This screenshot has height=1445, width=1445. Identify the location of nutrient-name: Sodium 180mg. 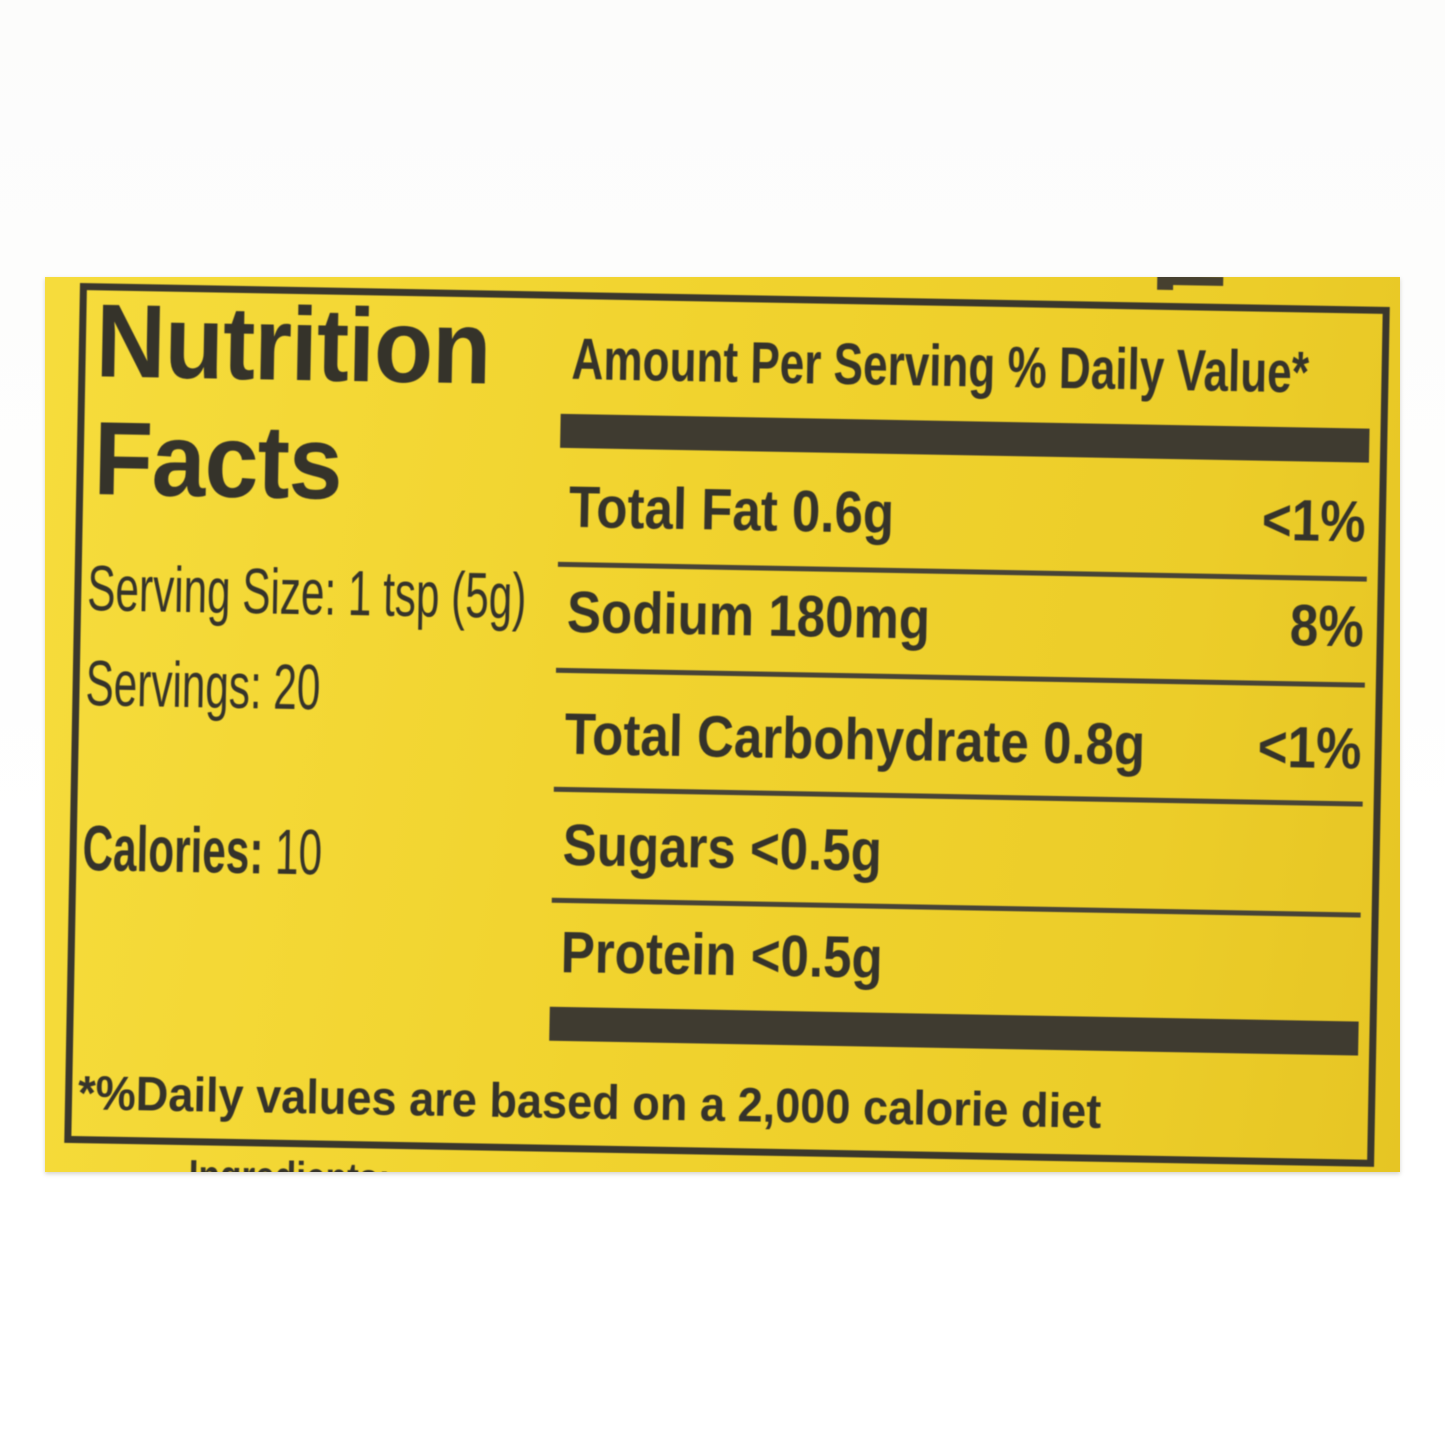
(748, 615).